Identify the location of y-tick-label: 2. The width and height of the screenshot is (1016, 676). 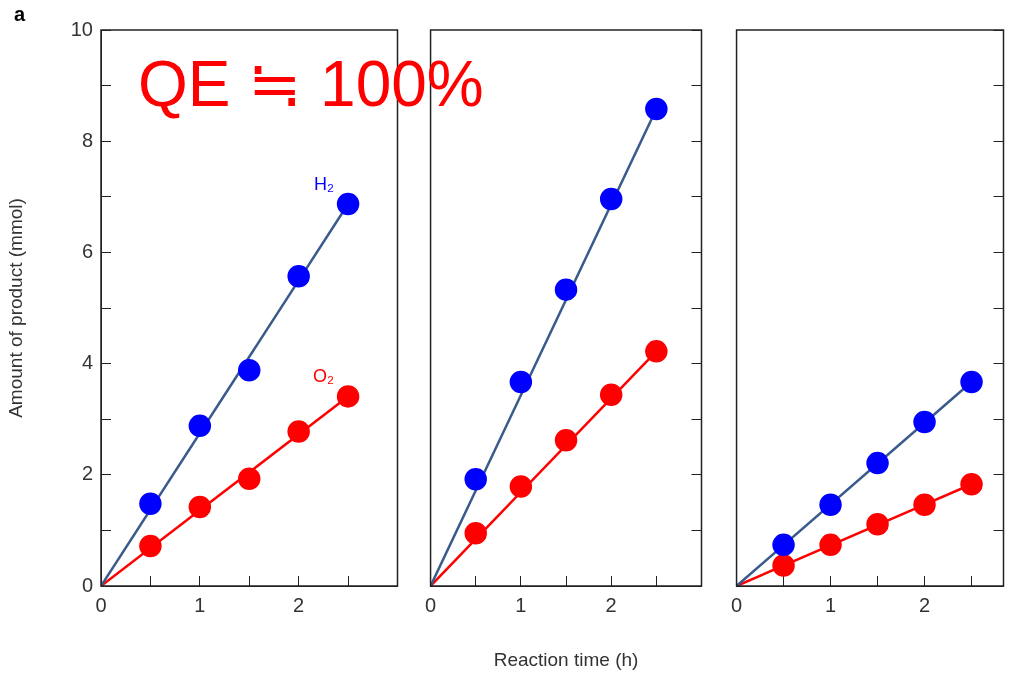
(87, 473).